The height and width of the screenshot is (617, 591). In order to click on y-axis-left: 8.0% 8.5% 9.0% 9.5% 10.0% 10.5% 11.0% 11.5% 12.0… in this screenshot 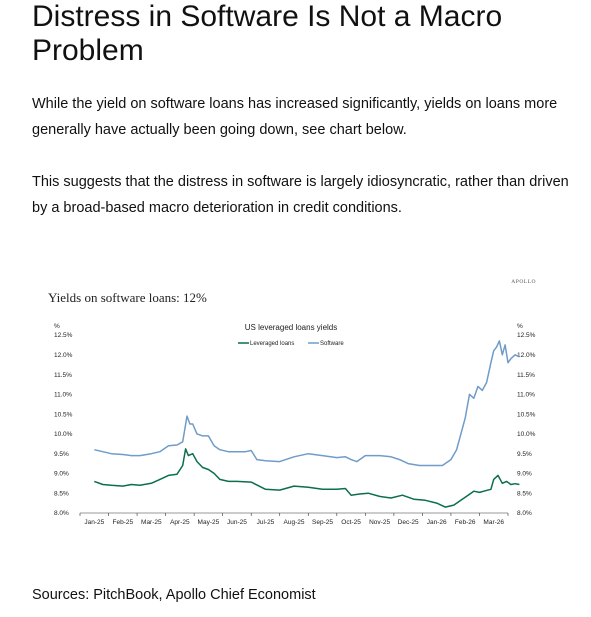, I will do `click(63, 424)`.